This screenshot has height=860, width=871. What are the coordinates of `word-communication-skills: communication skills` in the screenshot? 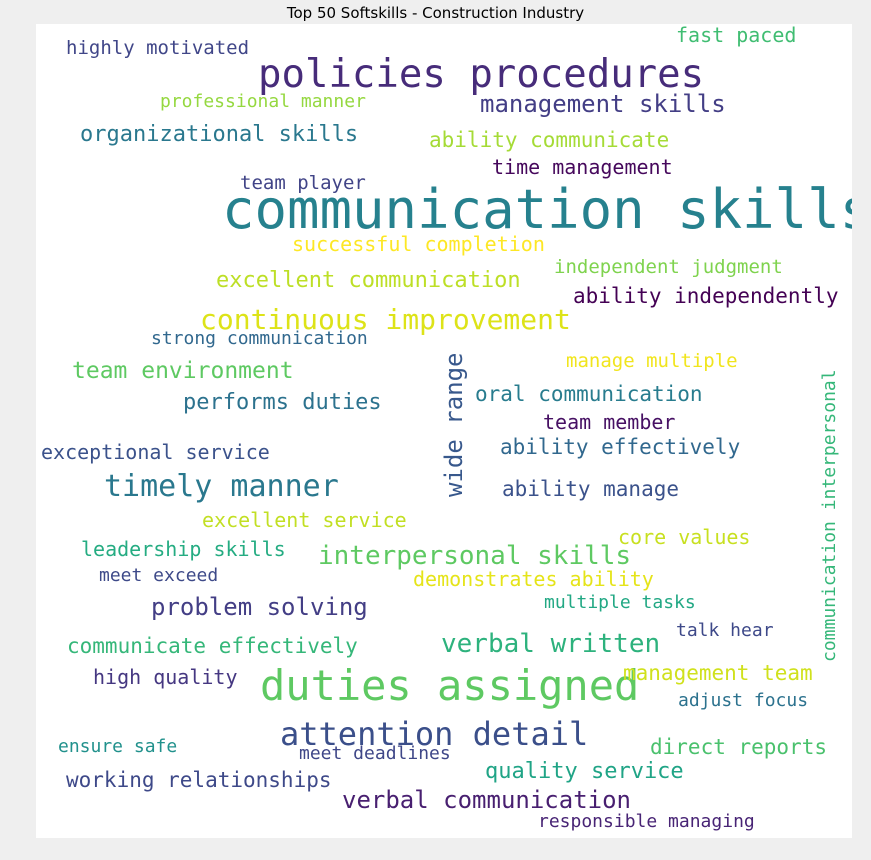 It's located at (537, 209).